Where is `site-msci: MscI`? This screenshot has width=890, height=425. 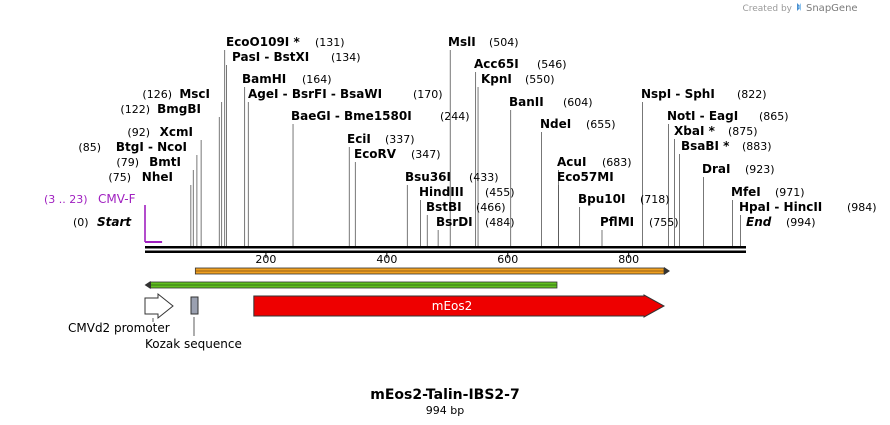 site-msci: MscI is located at coordinates (194, 94).